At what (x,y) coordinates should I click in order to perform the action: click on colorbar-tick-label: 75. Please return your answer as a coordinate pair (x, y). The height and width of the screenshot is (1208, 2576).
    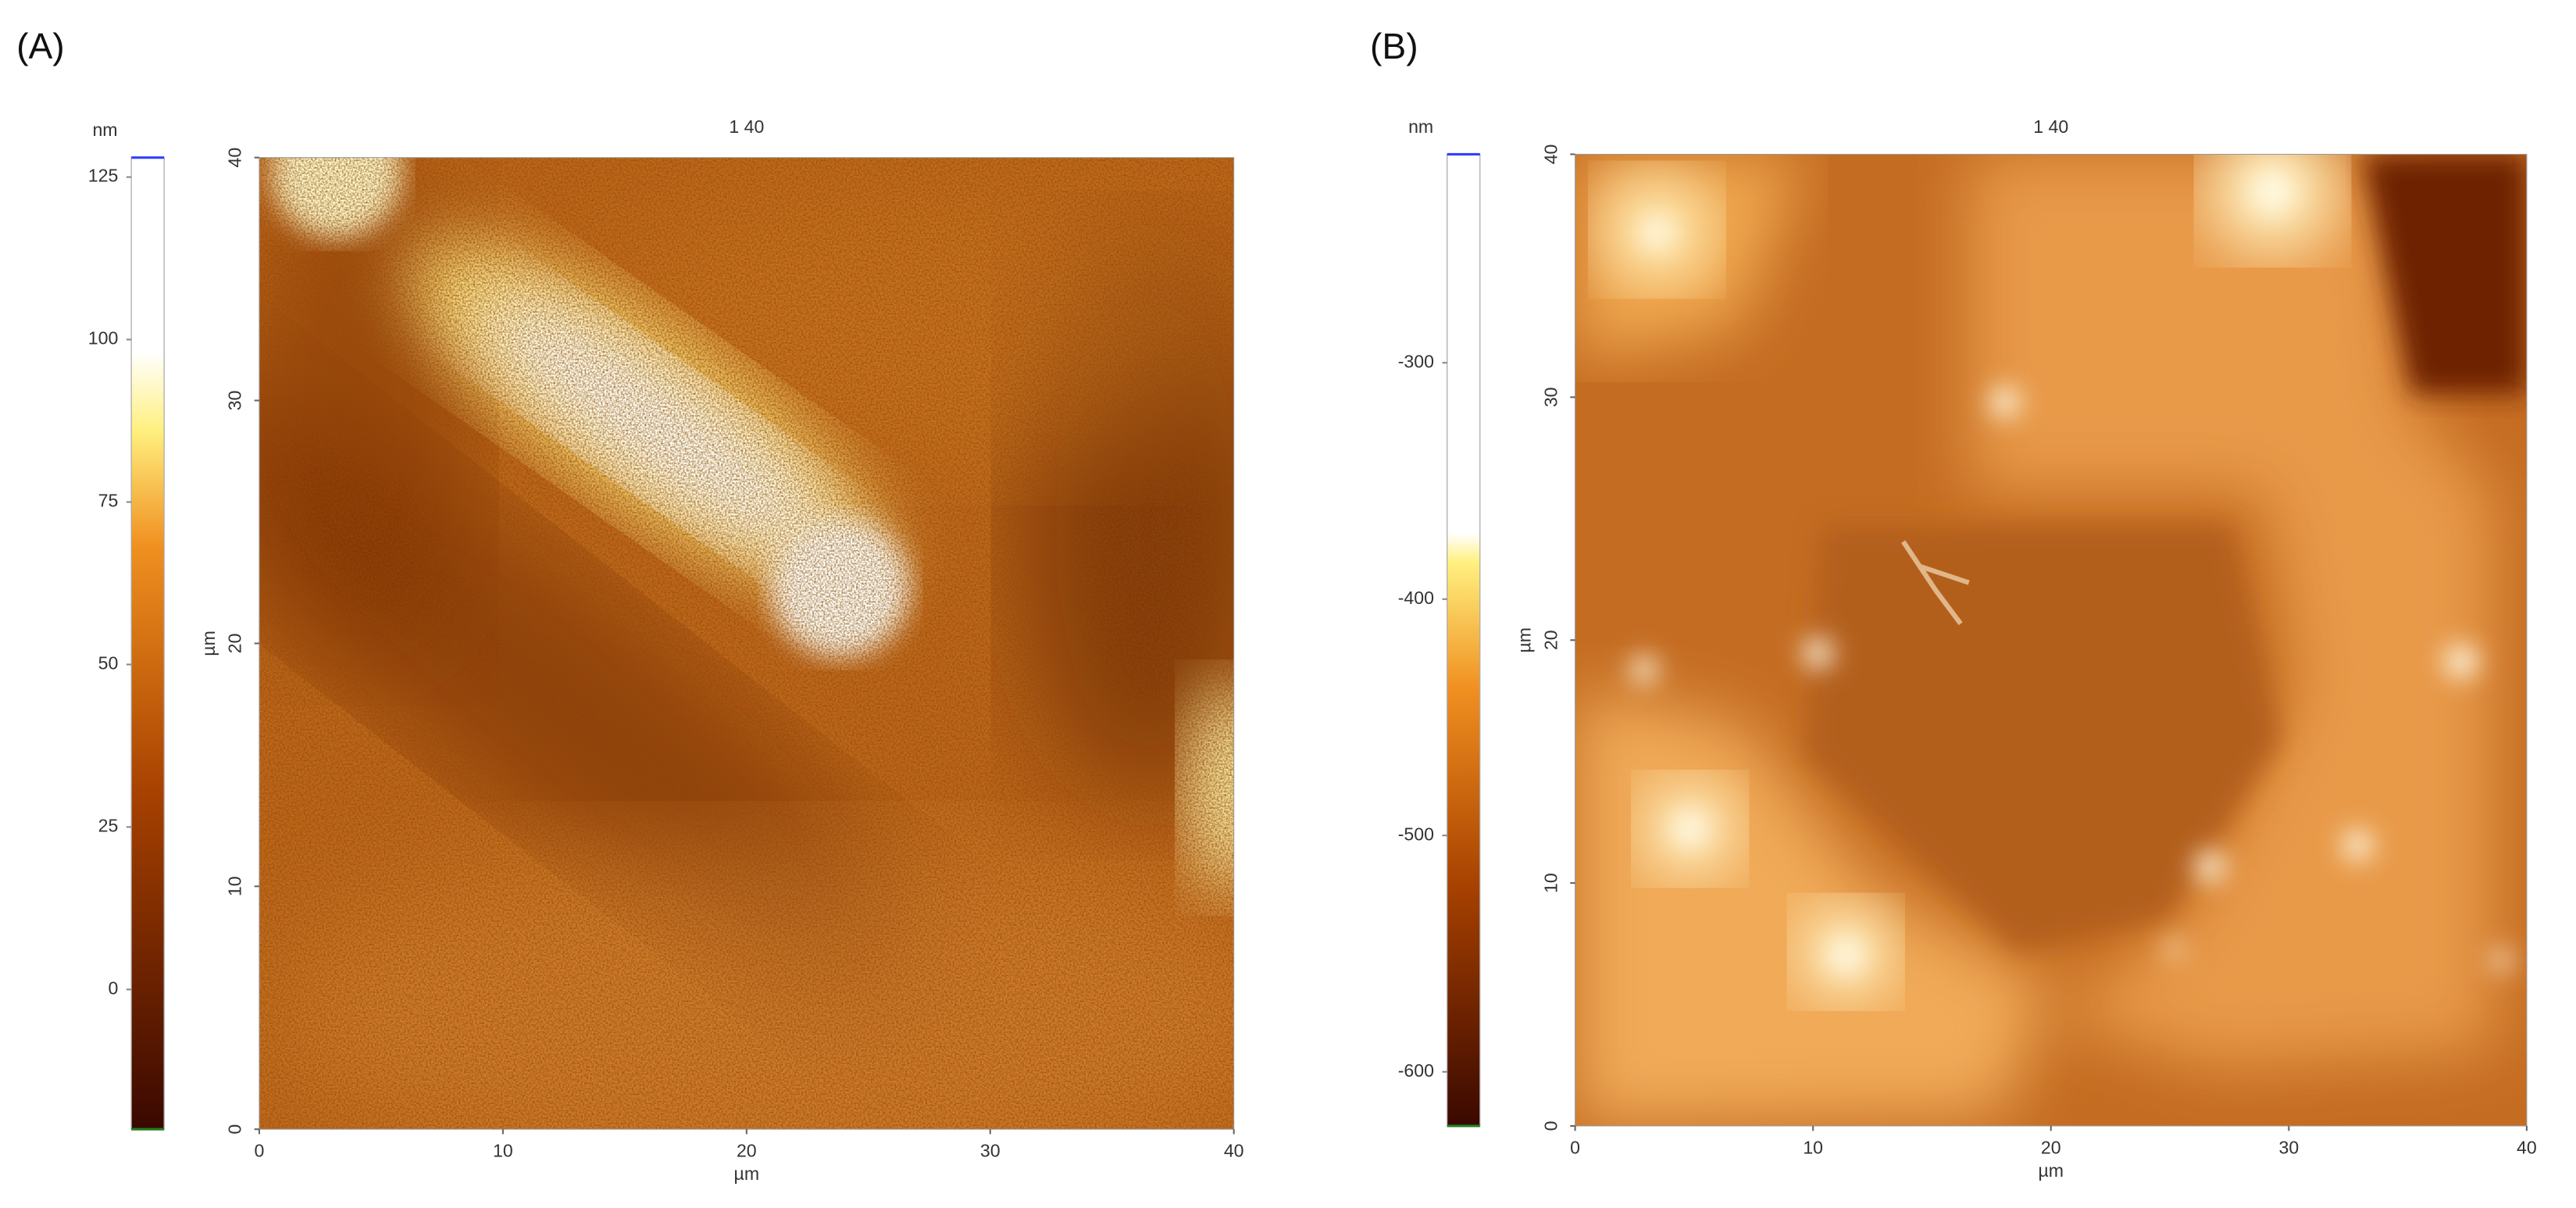
    Looking at the image, I should click on (108, 501).